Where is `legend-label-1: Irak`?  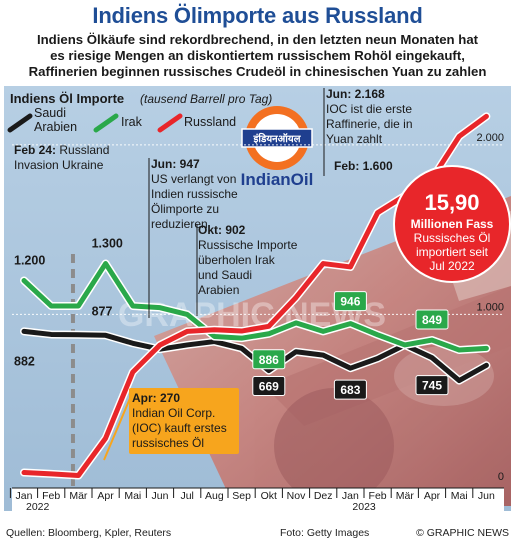 legend-label-1: Irak is located at coordinates (132, 122).